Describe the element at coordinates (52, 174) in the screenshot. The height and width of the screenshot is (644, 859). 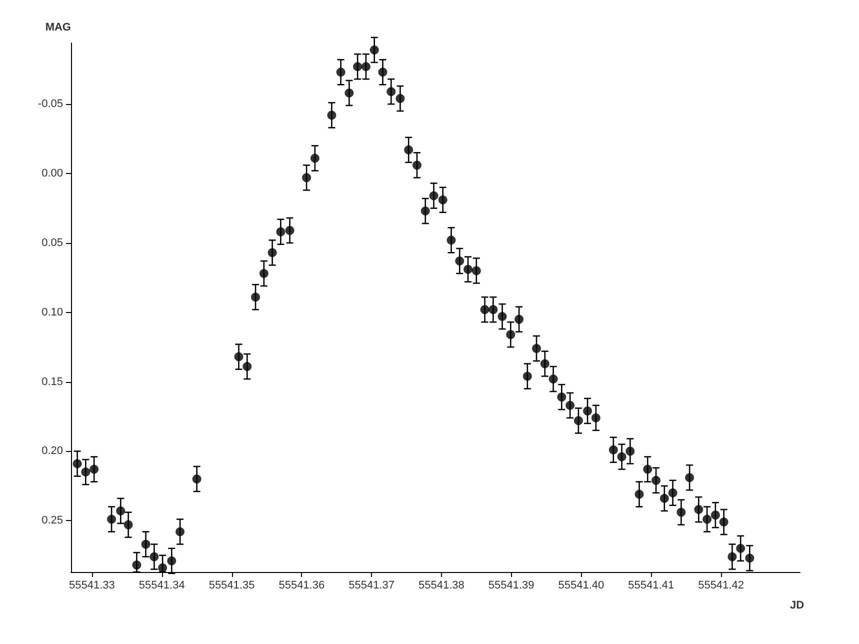
I see `y-tick-label: 0.00` at that location.